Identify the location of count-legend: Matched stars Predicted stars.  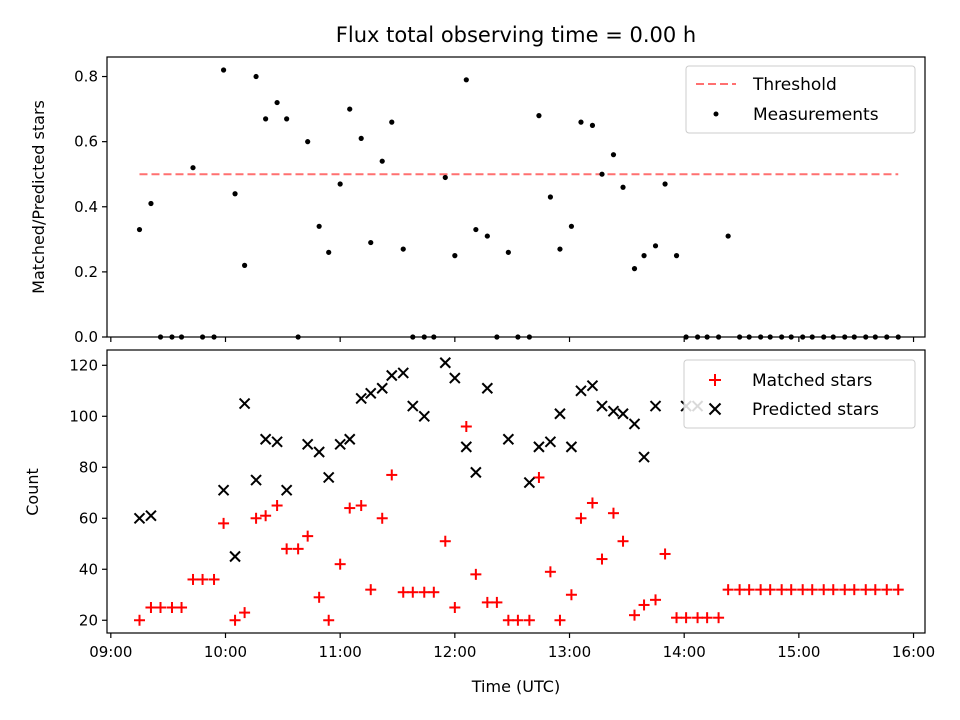
(799, 394).